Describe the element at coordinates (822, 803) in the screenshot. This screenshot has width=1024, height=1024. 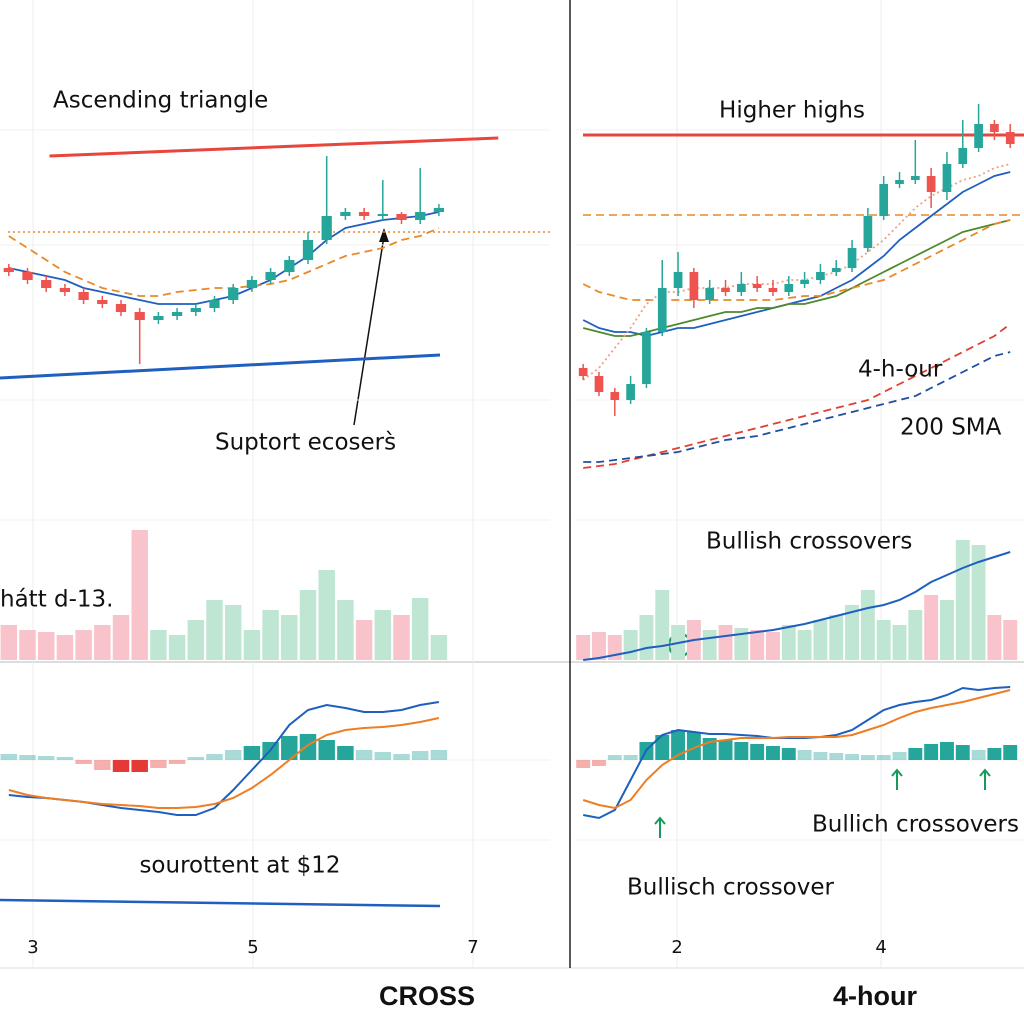
I see `crossover-arrows` at that location.